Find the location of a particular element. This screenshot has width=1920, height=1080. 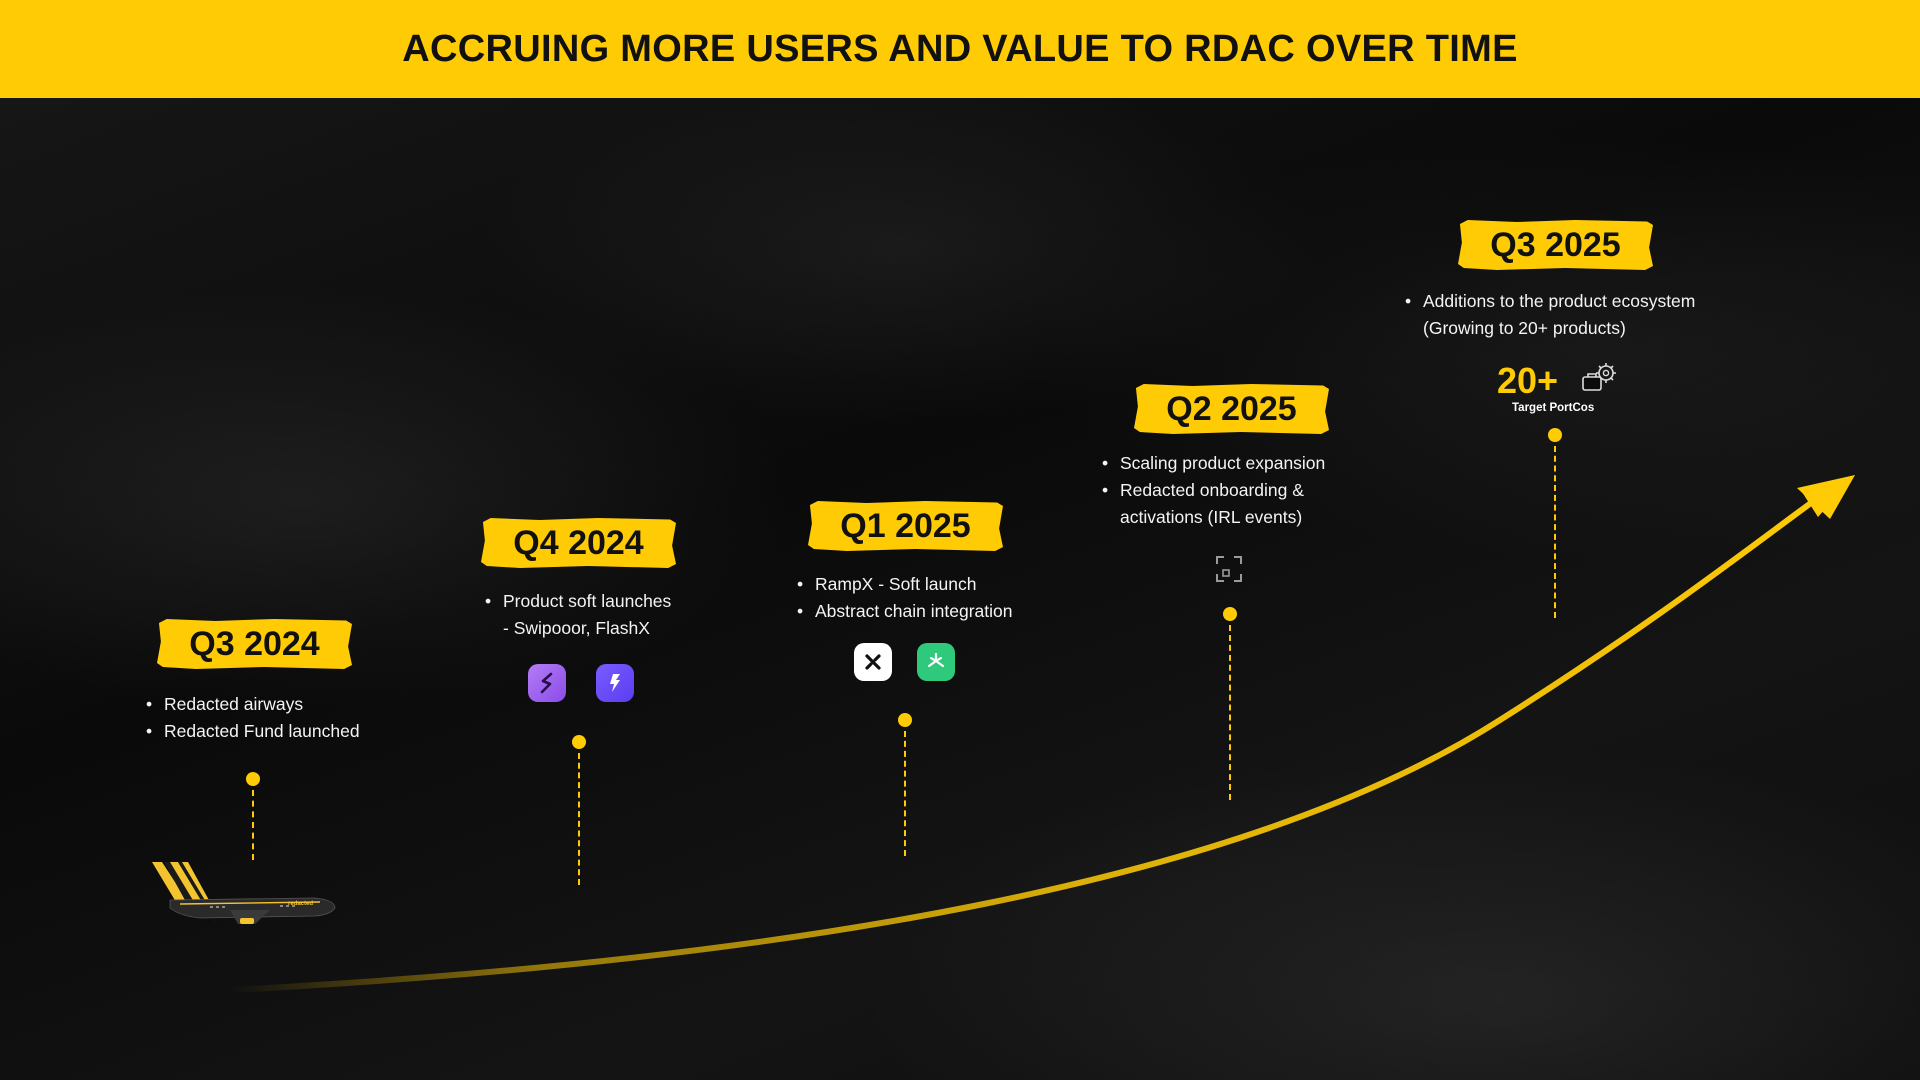

bullet-item: Redacted Fund launched is located at coordinates (276, 731).